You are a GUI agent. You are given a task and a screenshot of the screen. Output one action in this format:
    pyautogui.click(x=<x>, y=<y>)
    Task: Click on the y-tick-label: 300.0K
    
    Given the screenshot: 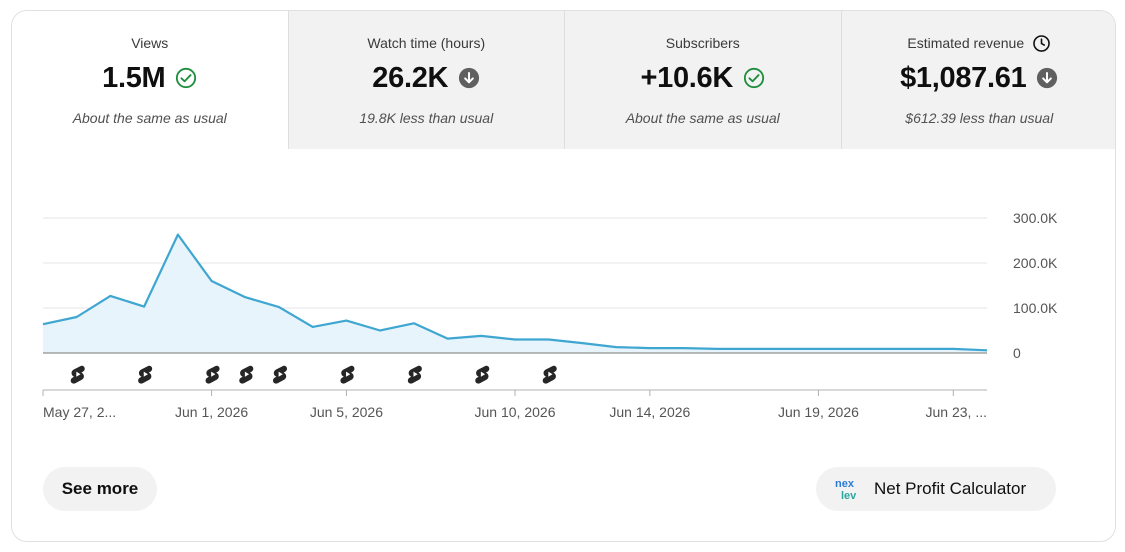 What is the action you would take?
    pyautogui.click(x=1035, y=218)
    